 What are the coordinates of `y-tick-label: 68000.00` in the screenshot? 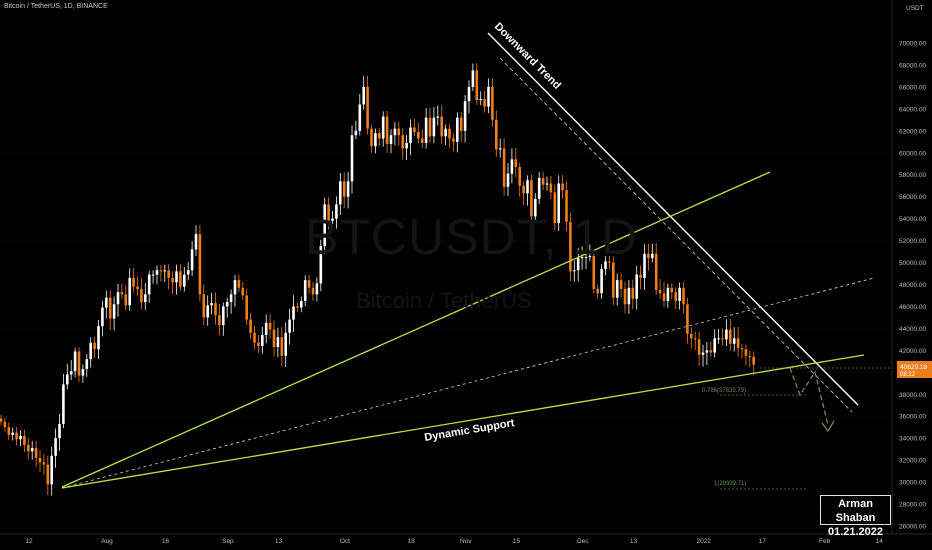 It's located at (912, 65).